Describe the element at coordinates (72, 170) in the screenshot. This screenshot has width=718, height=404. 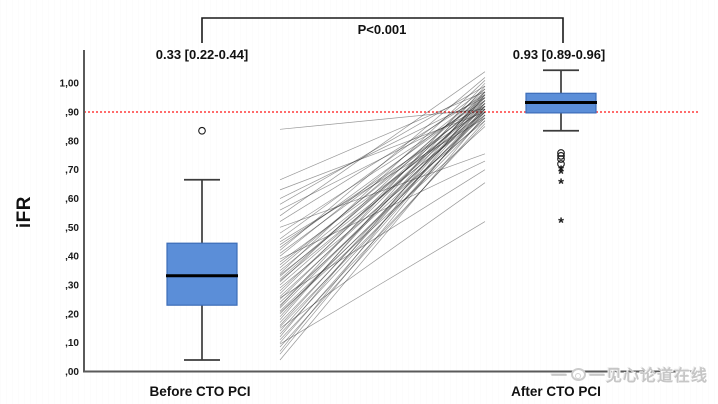
I see `y-tick-label: ,70` at that location.